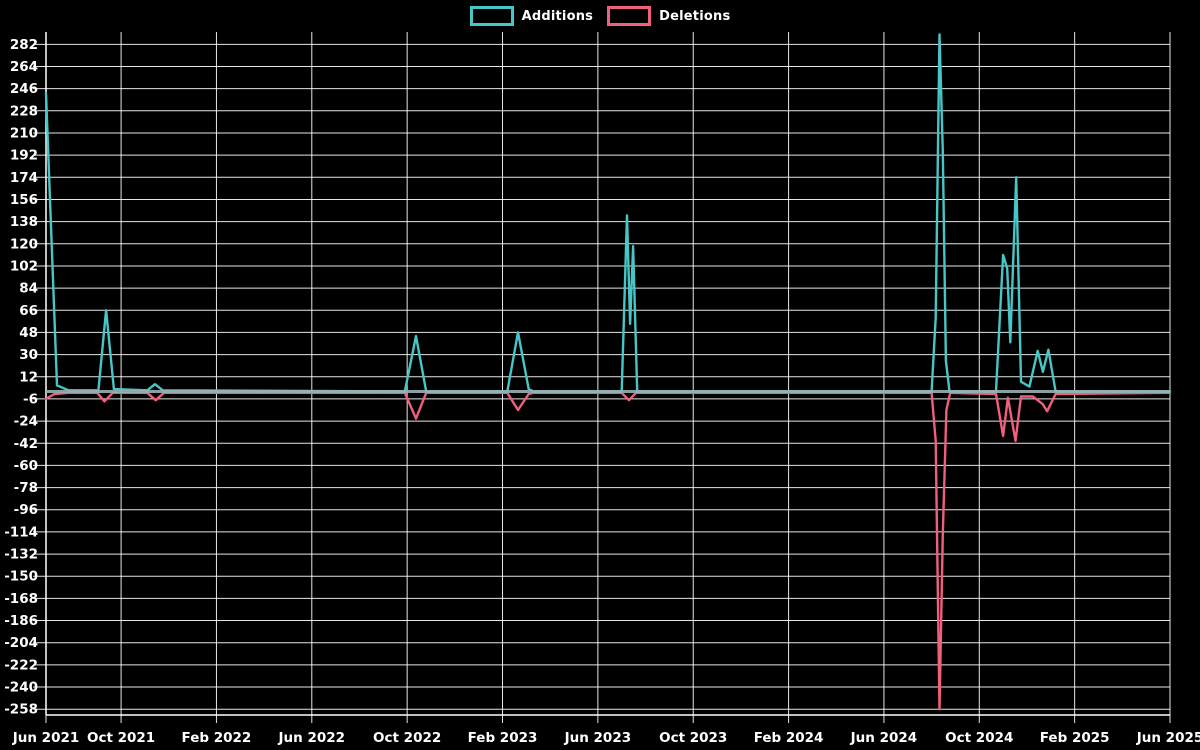 Image resolution: width=1200 pixels, height=750 pixels. I want to click on y-tick-label: -150, so click(21, 577).